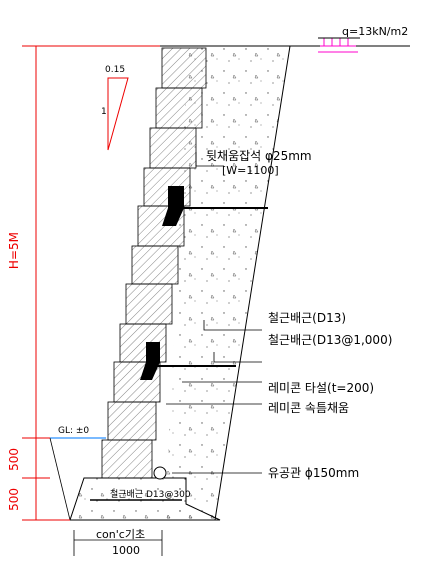 The width and height of the screenshot is (426, 570). I want to click on pipe-label: 유공관 ϕ150mm, so click(314, 473).